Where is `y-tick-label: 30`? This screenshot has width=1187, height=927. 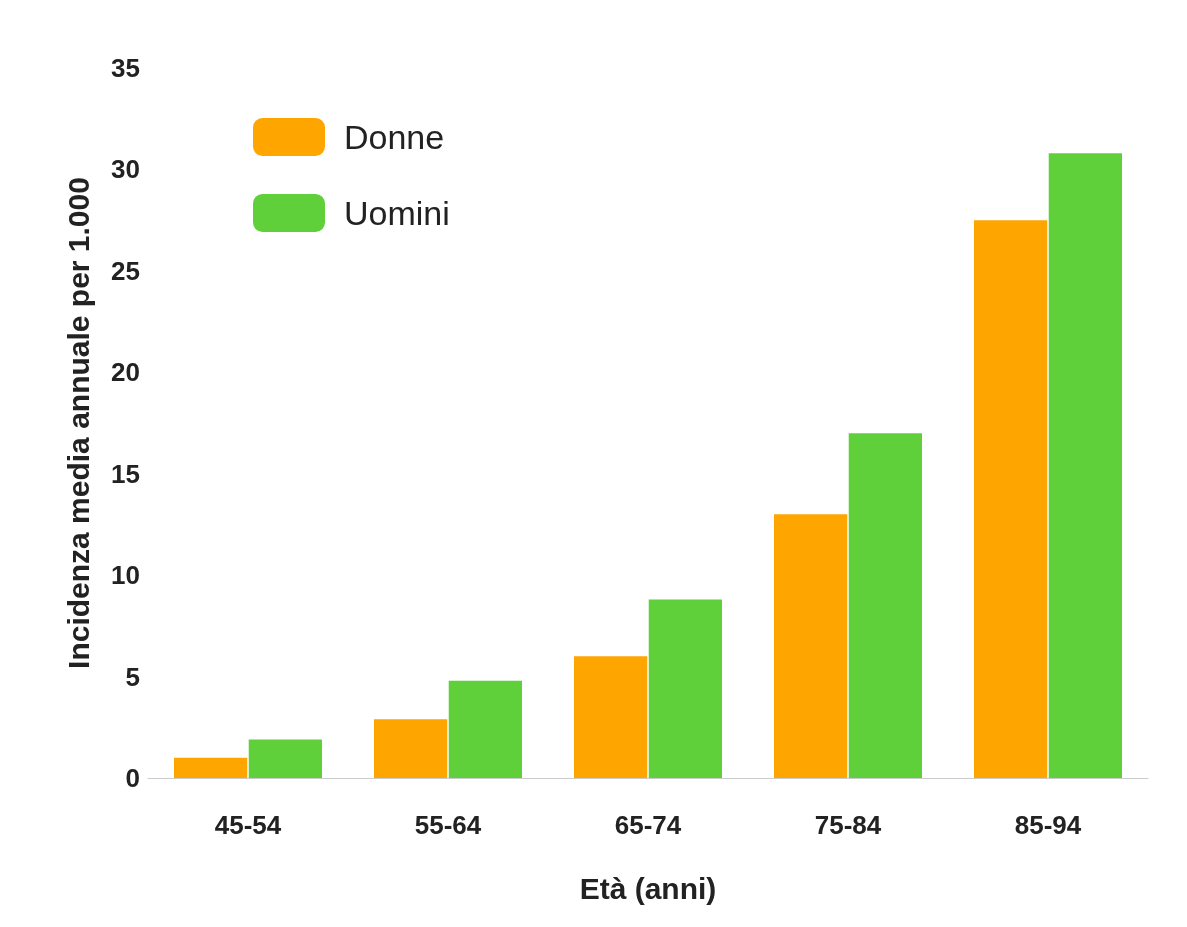 y-tick-label: 30 is located at coordinates (125, 169).